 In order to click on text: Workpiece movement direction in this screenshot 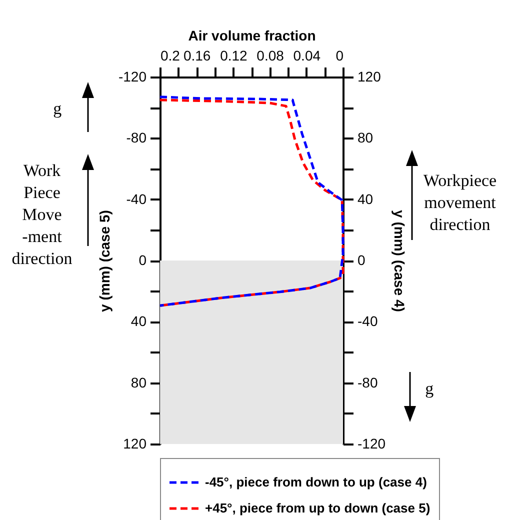, I will do `click(460, 203)`.